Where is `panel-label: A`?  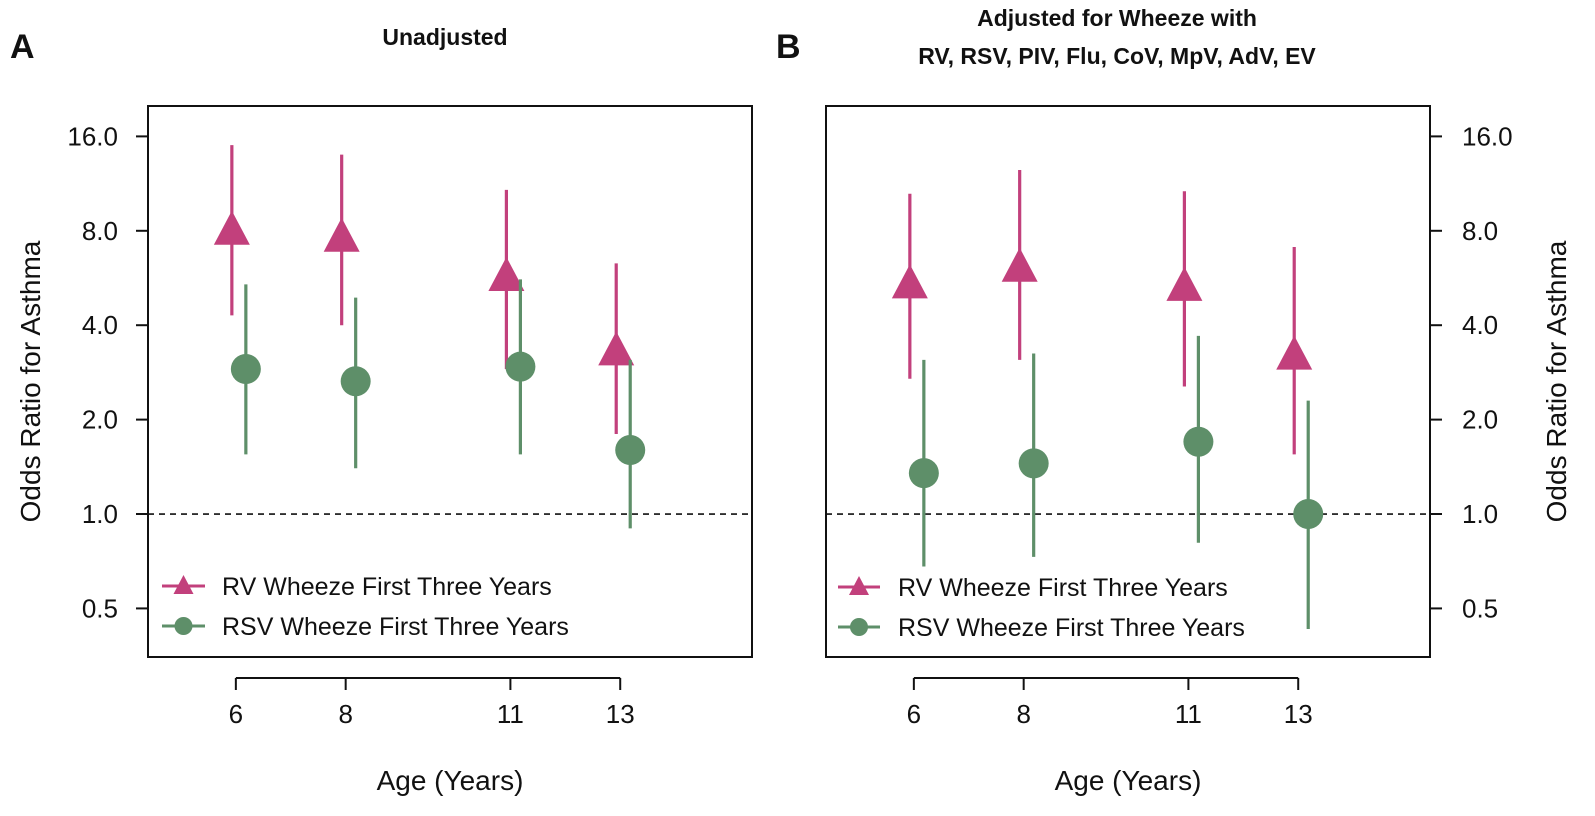 panel-label: A is located at coordinates (22, 47).